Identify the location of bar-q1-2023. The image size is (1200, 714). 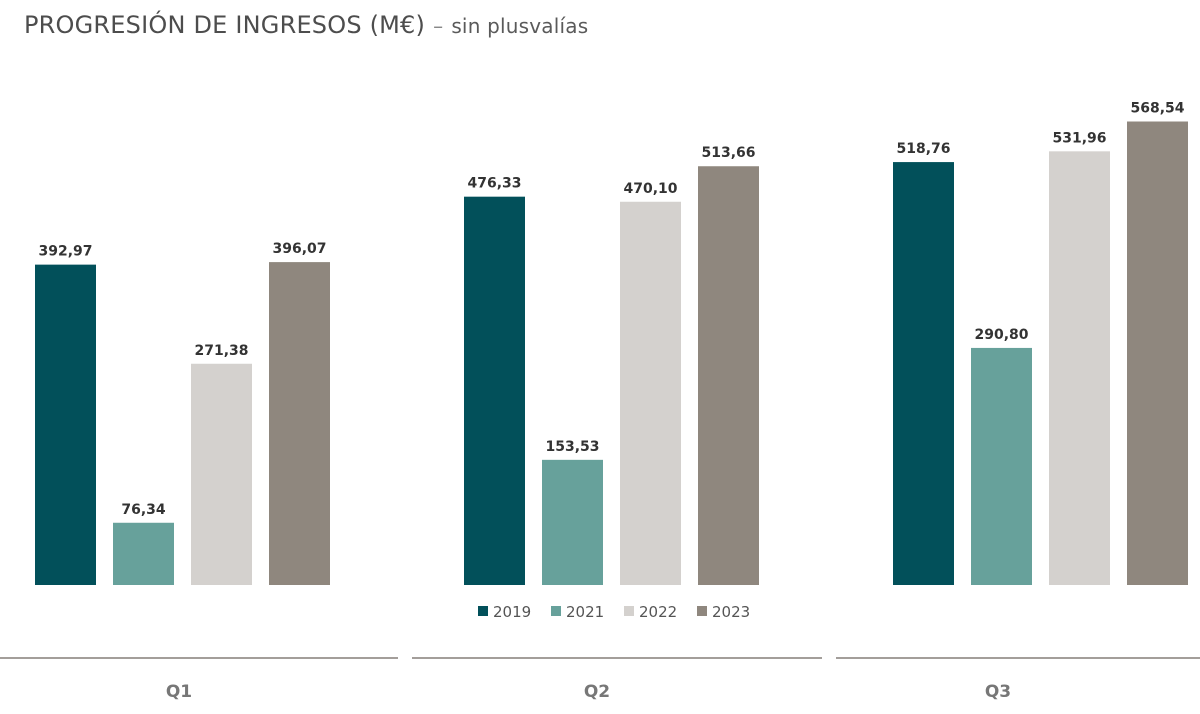
(299, 423).